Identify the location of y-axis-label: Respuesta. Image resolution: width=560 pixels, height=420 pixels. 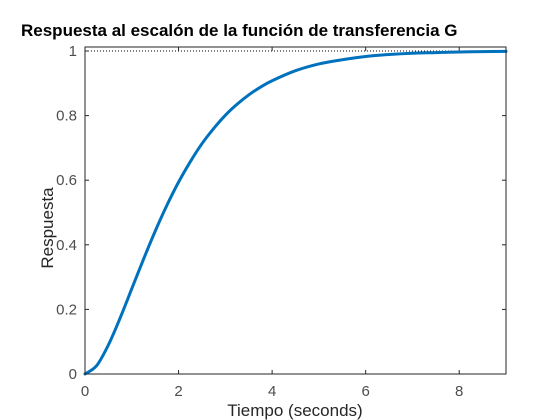
(47, 228).